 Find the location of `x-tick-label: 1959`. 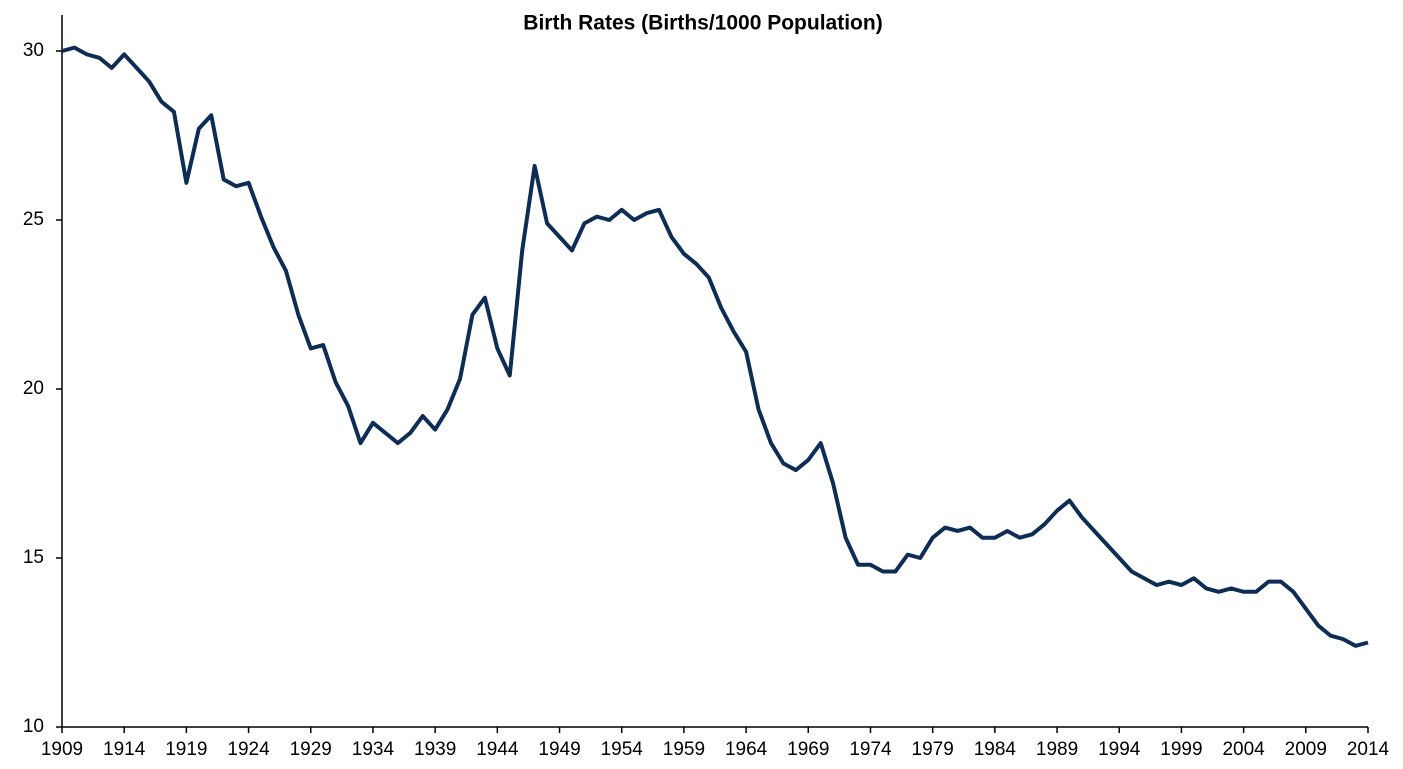

x-tick-label: 1959 is located at coordinates (684, 749).